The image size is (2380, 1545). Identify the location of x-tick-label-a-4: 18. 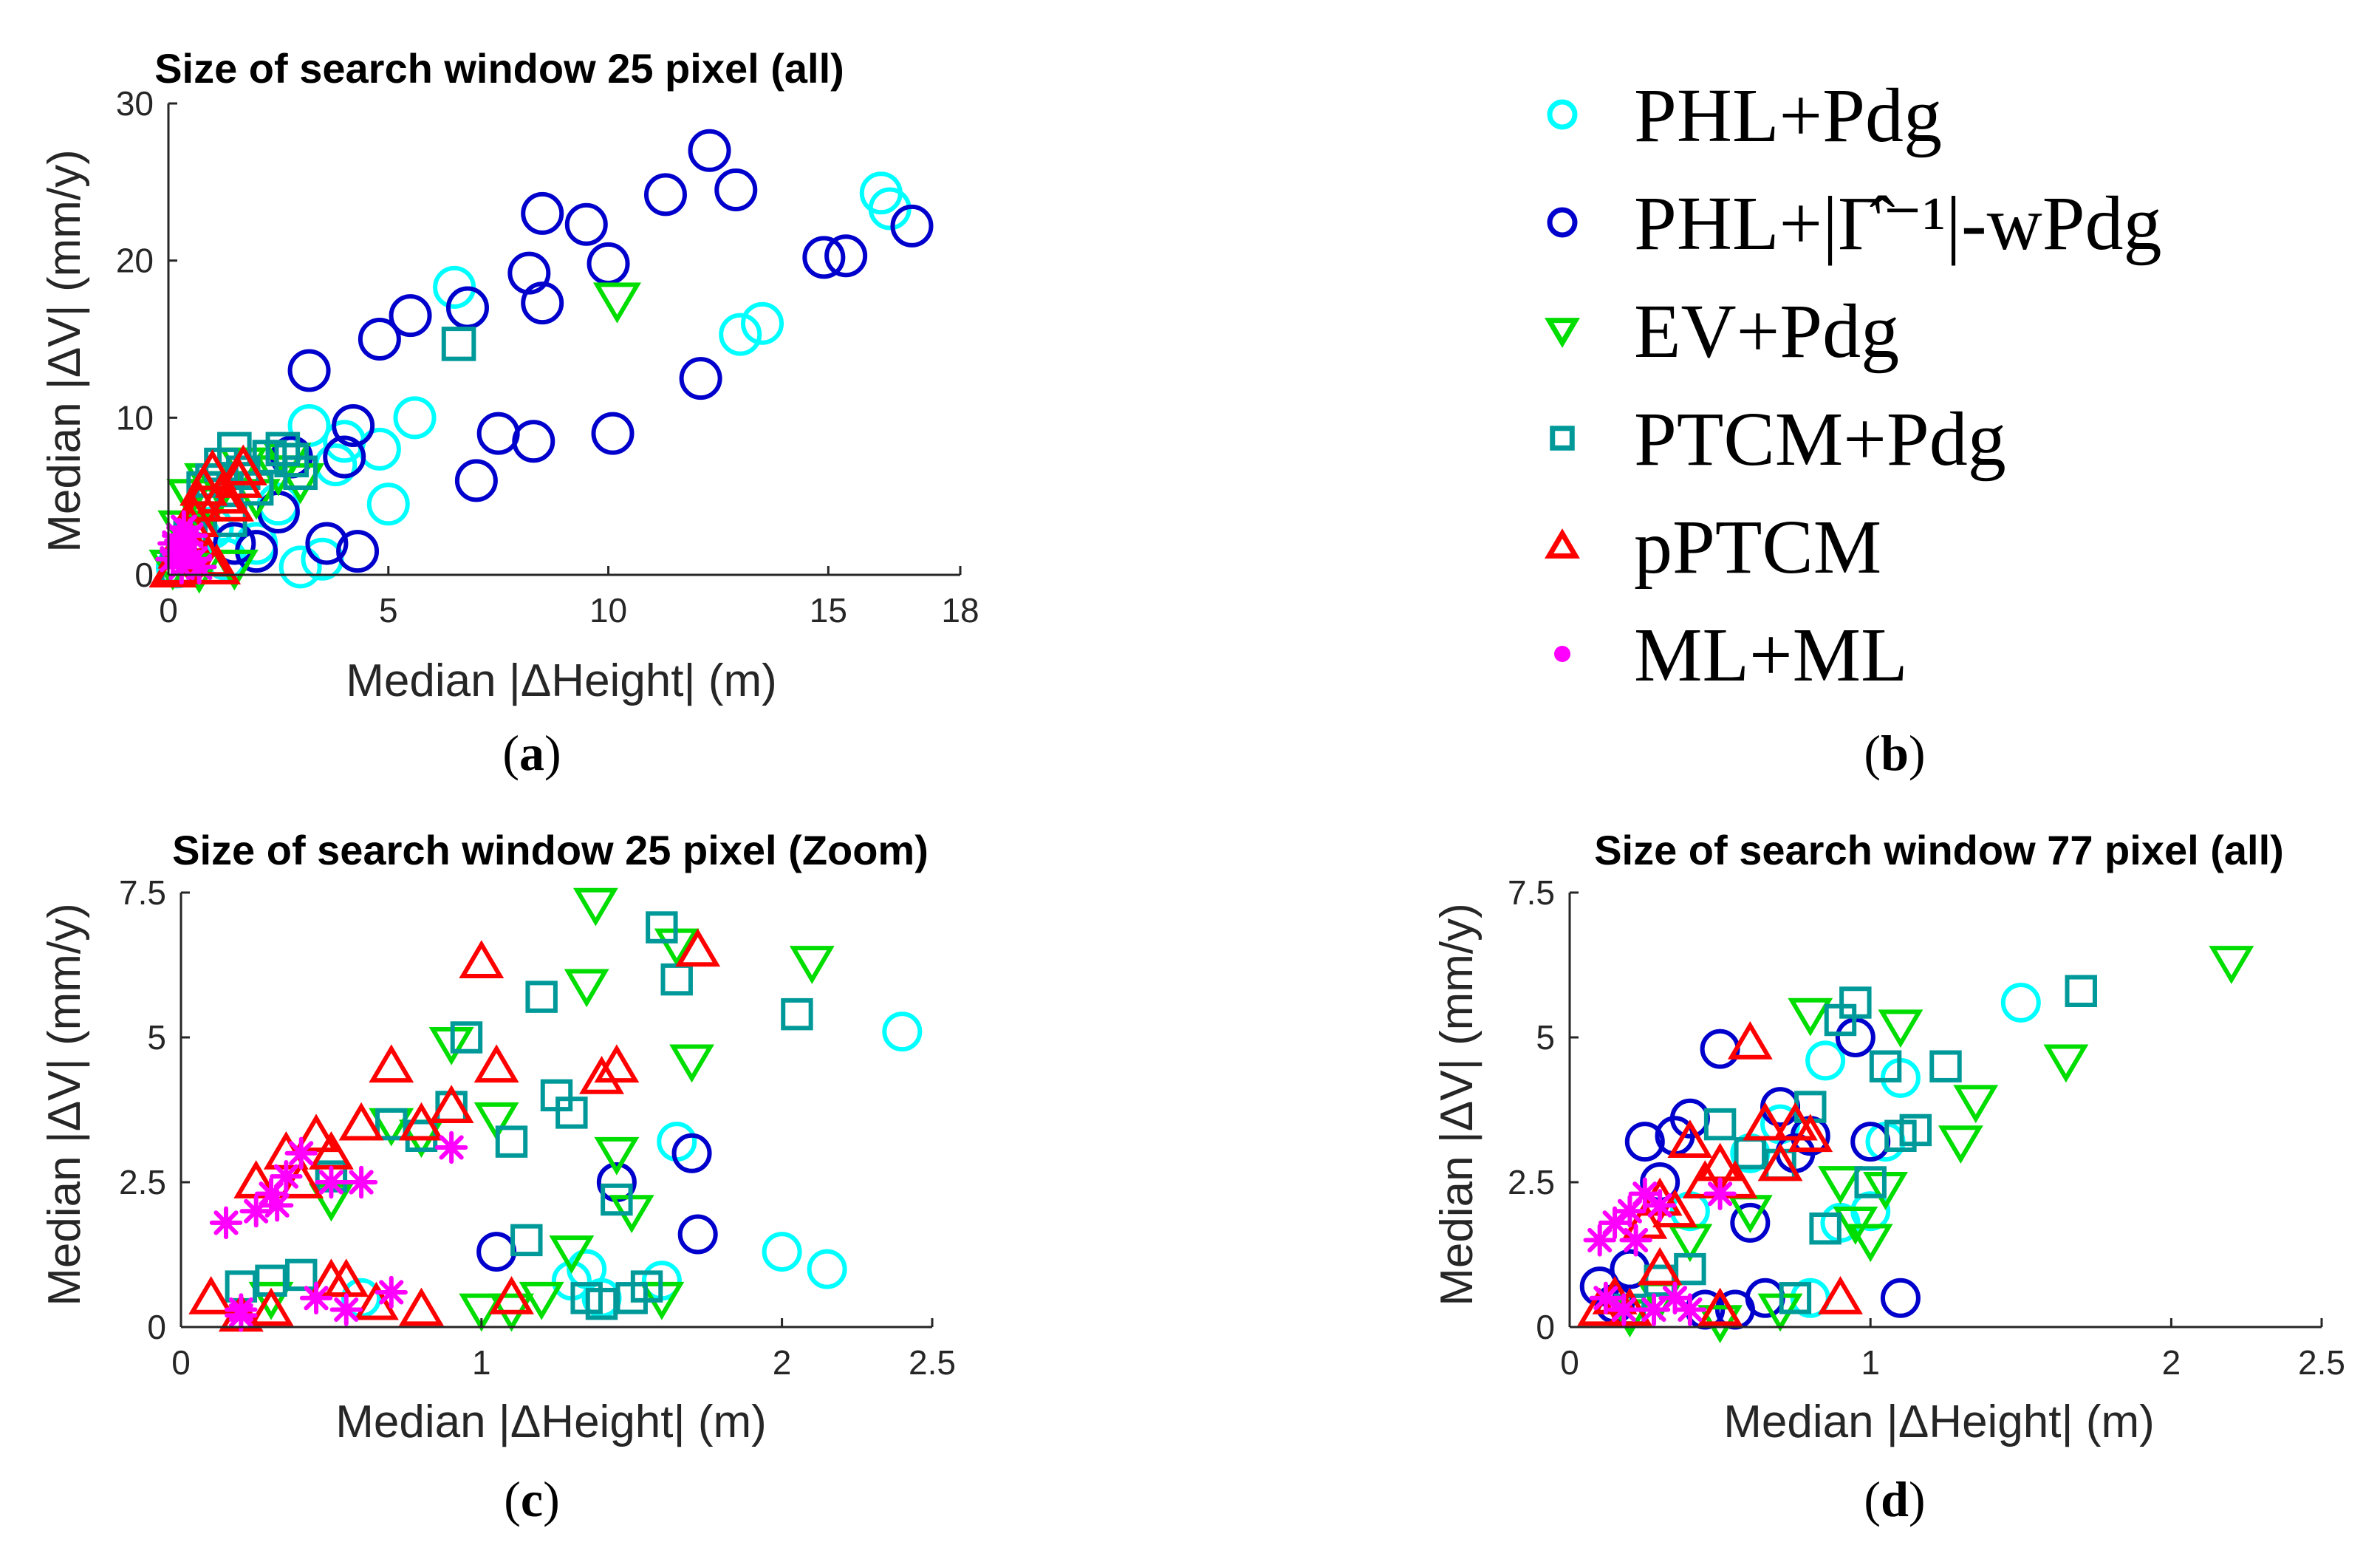
(960, 610).